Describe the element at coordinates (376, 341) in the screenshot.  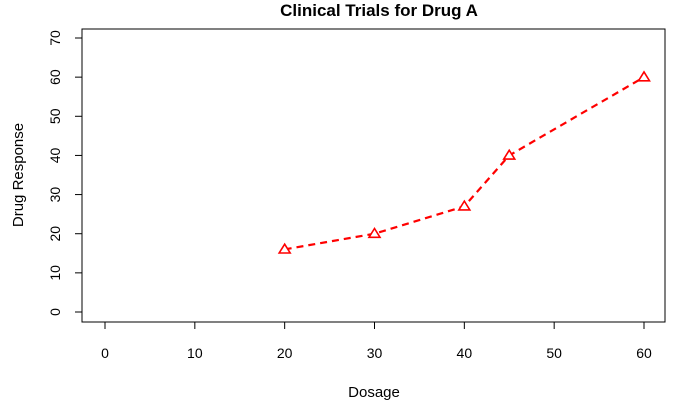
I see `x-axis: 0 10 20 30 40 50 60` at that location.